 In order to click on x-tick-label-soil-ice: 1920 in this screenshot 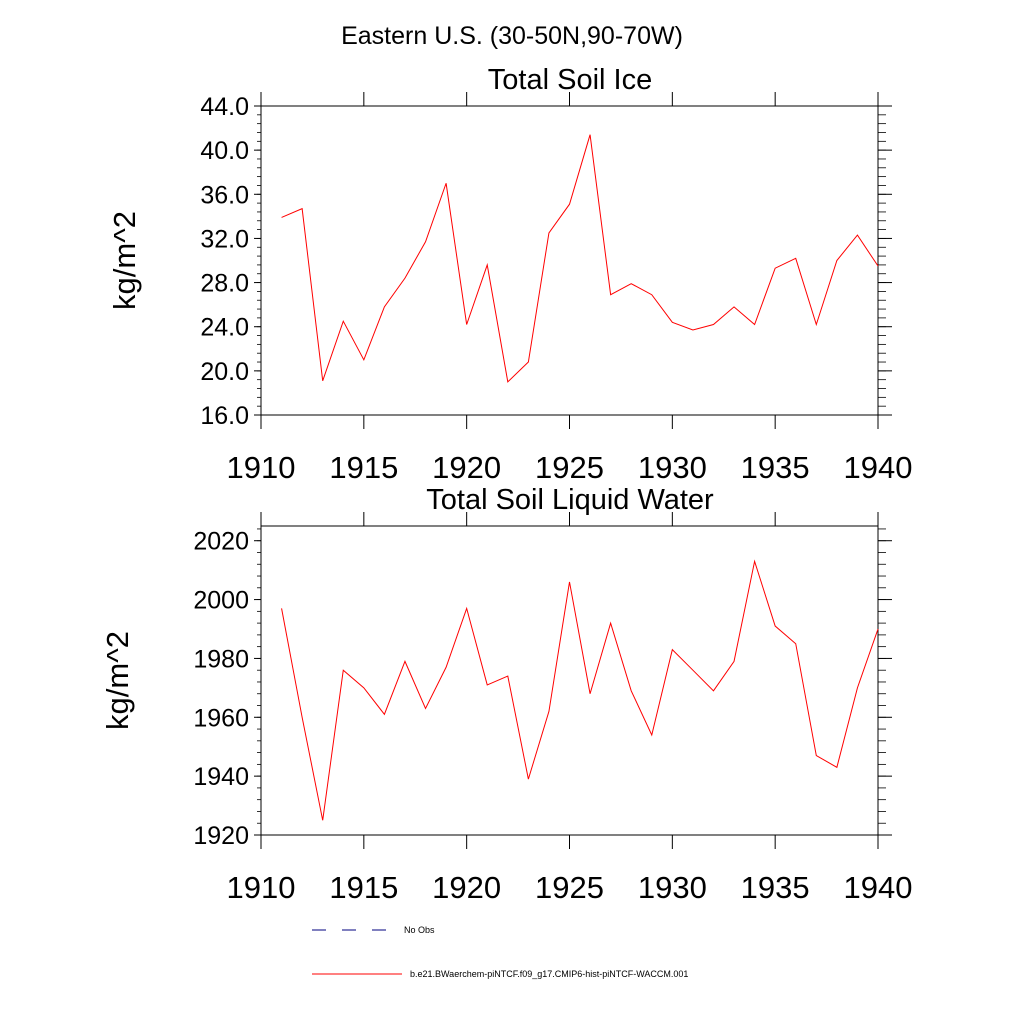, I will do `click(466, 467)`.